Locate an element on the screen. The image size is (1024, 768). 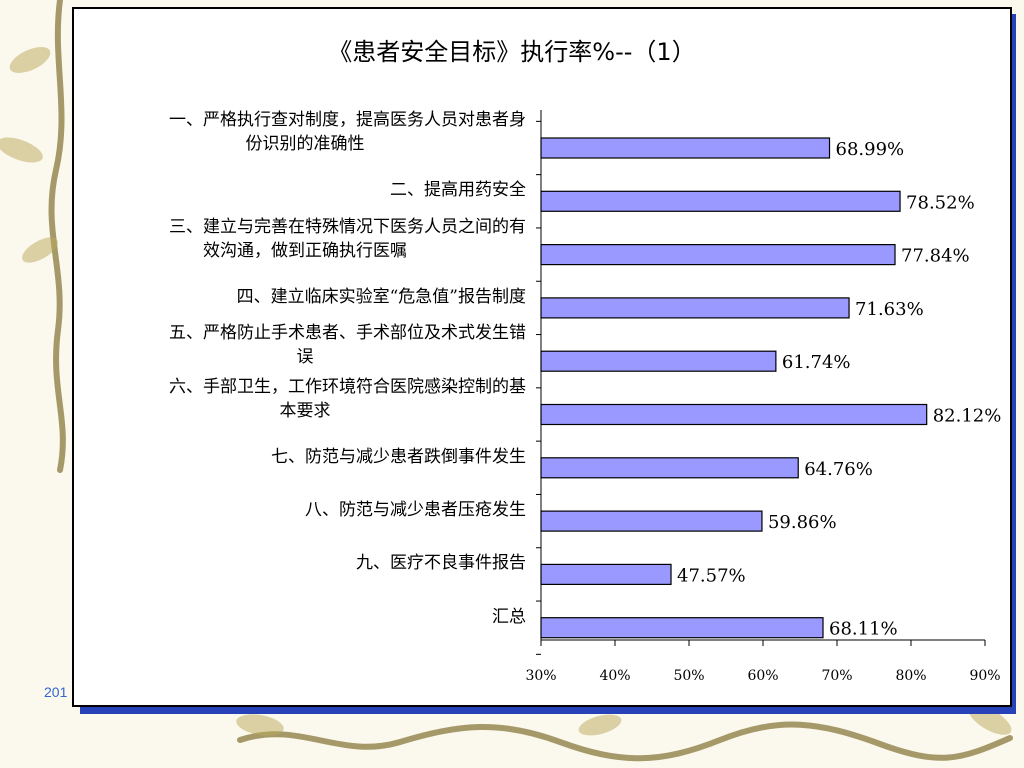
category-label: 五、严格防止手术患者、手术部位及术式发生错误 is located at coordinates (305, 345).